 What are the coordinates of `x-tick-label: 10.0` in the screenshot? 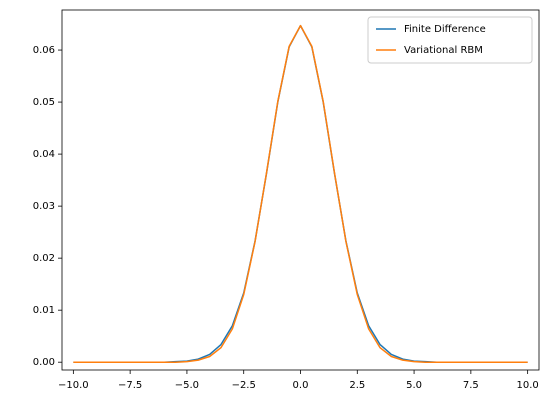 It's located at (528, 385).